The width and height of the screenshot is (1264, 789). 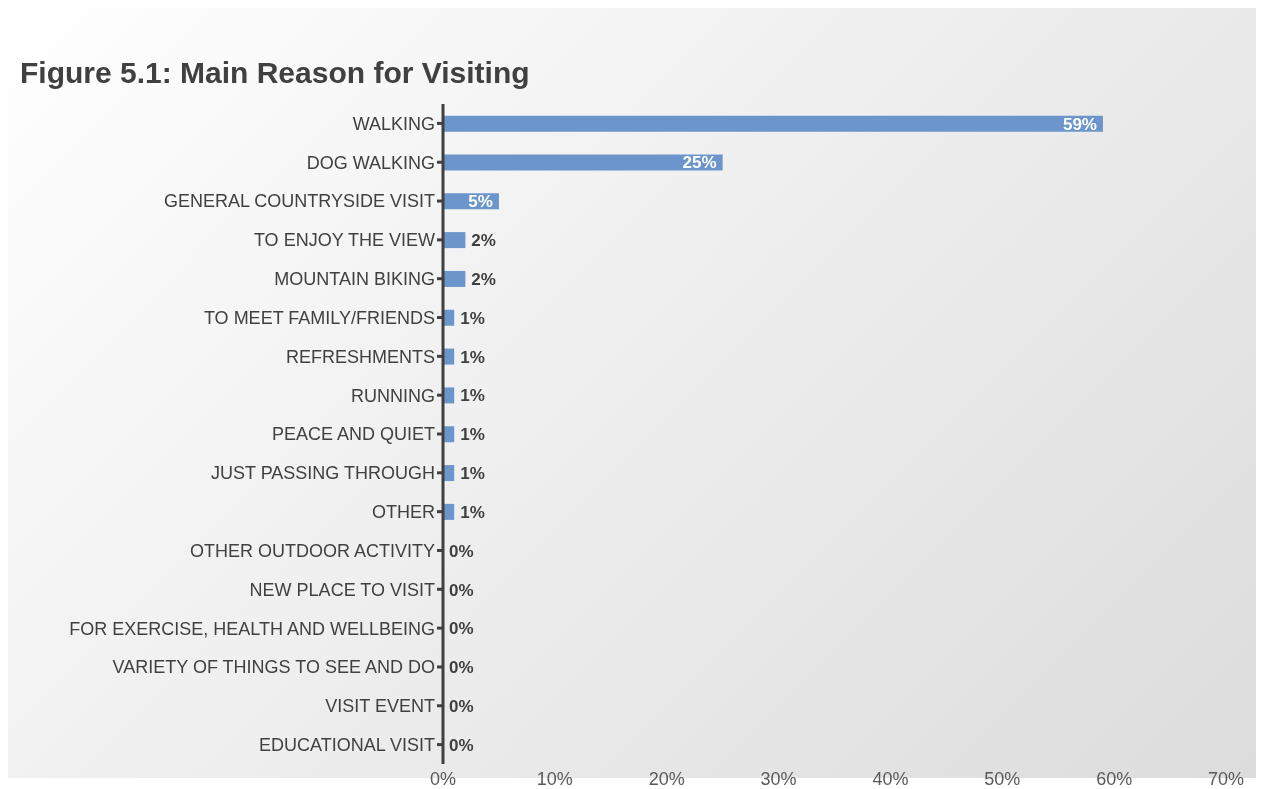 What do you see at coordinates (403, 512) in the screenshot?
I see `y-tick-label: OTHER` at bounding box center [403, 512].